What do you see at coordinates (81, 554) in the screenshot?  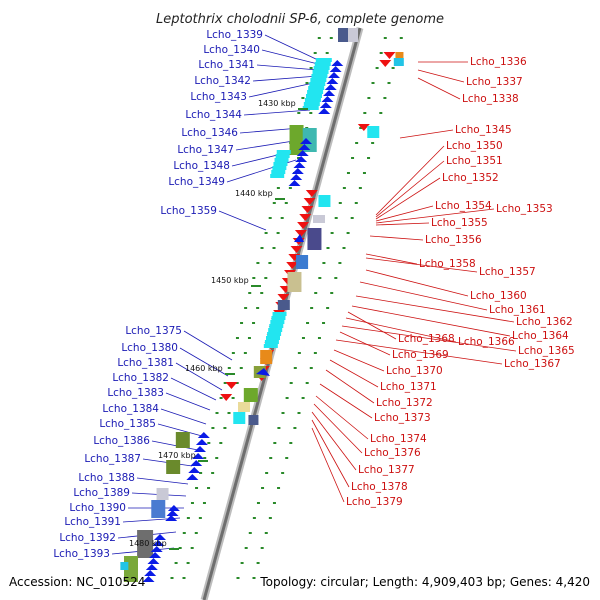 I see `gene-label-minus: Lcho_1393` at bounding box center [81, 554].